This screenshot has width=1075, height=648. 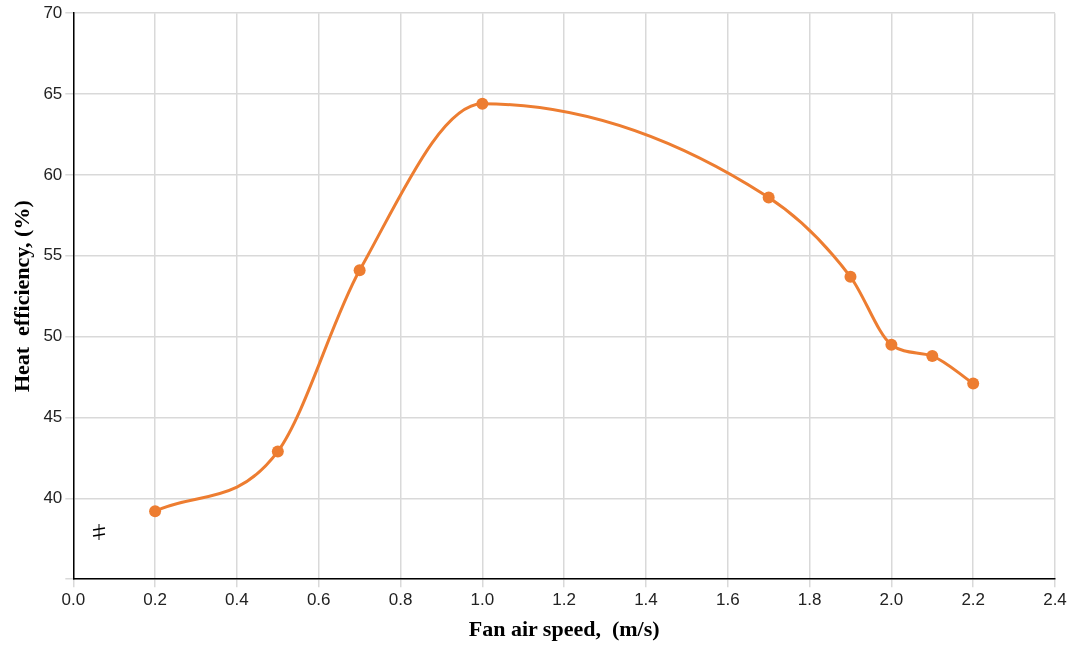 I want to click on y-axis-title: Heat efficiency, (%), so click(x=21, y=296).